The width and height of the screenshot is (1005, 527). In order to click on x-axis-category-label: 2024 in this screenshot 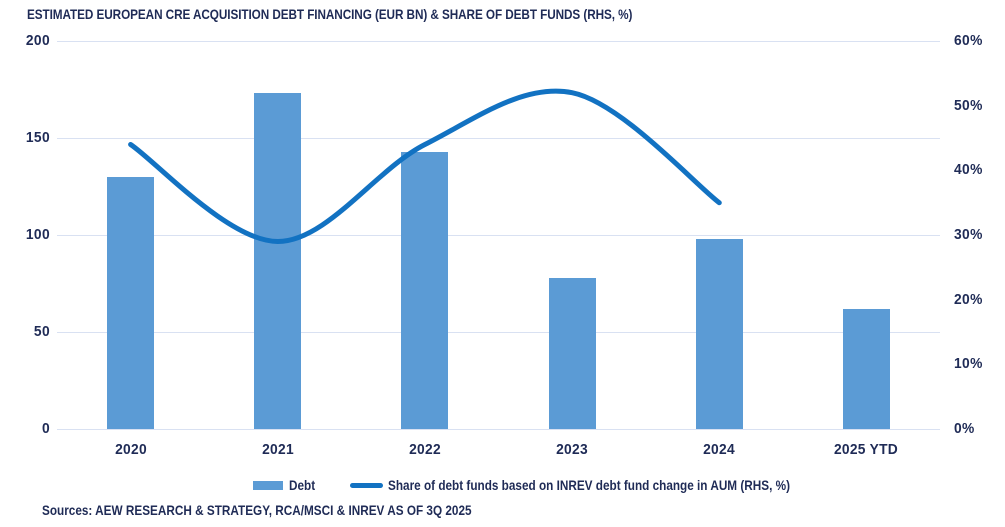, I will do `click(719, 449)`.